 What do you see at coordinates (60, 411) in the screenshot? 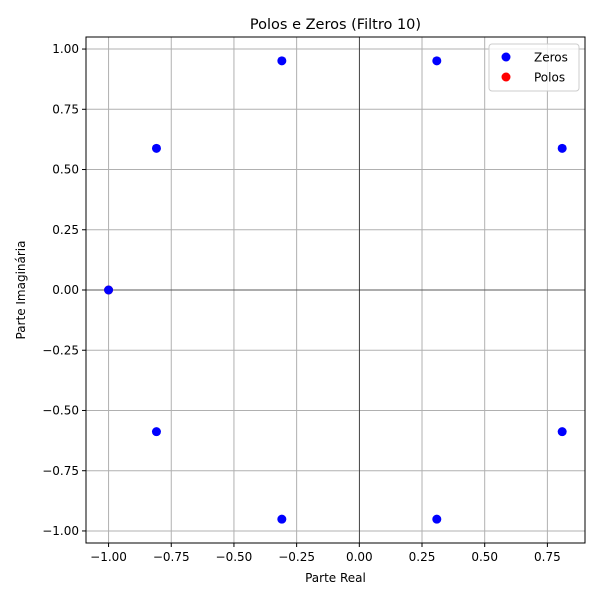
I see `y-tick-label: −0.50` at bounding box center [60, 411].